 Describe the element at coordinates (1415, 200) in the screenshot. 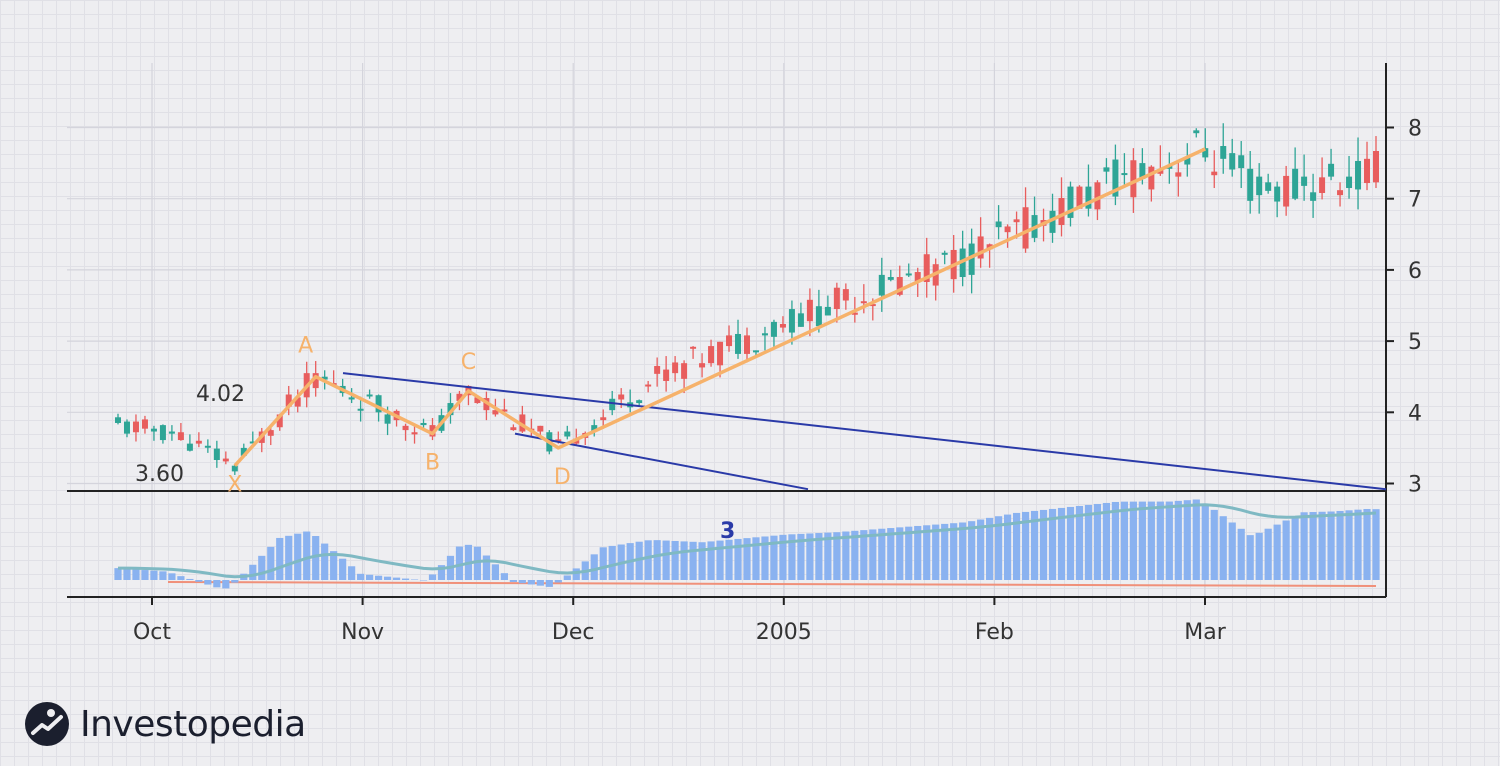

I see `y-tick-label: 7` at that location.